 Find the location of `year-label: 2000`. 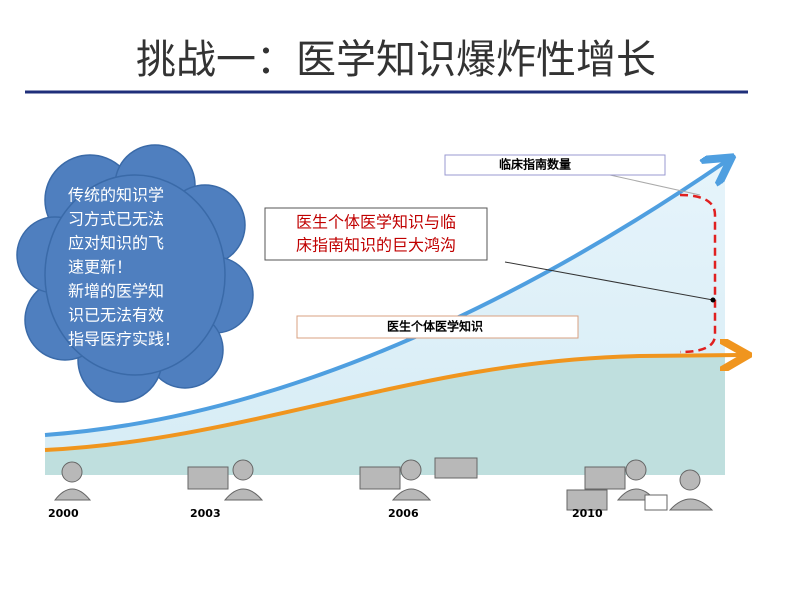

year-label: 2000 is located at coordinates (63, 513).